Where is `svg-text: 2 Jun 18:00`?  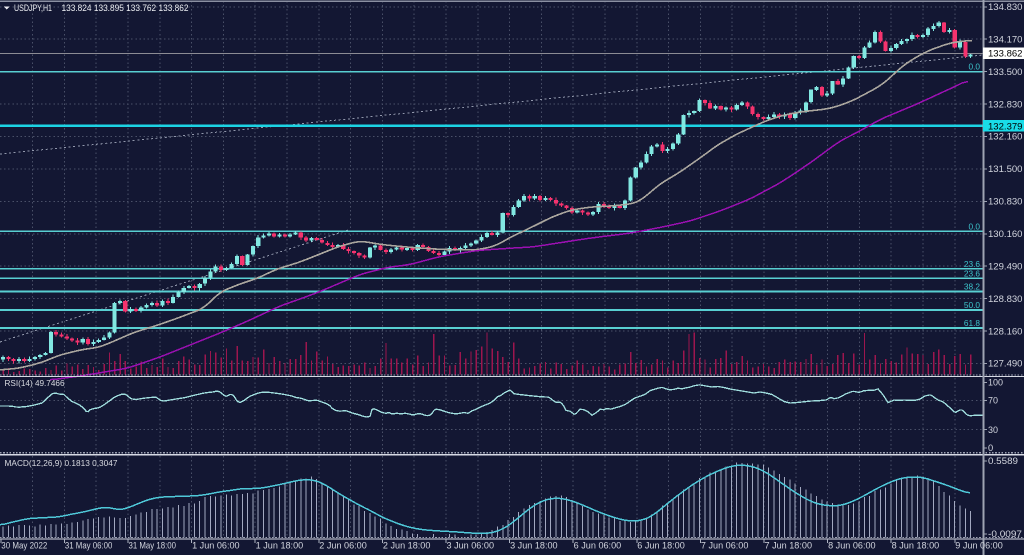 svg-text: 2 Jun 18:00 is located at coordinates (407, 546).